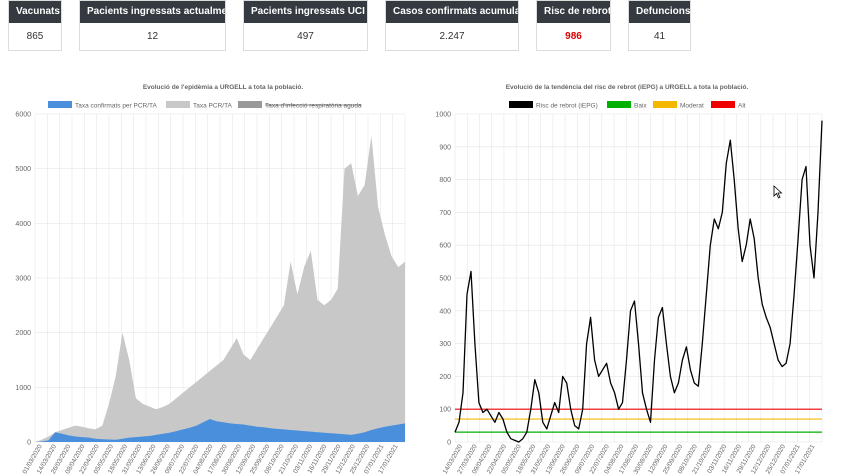 This screenshot has height=475, width=844. I want to click on stat-value: 497, so click(305, 36).